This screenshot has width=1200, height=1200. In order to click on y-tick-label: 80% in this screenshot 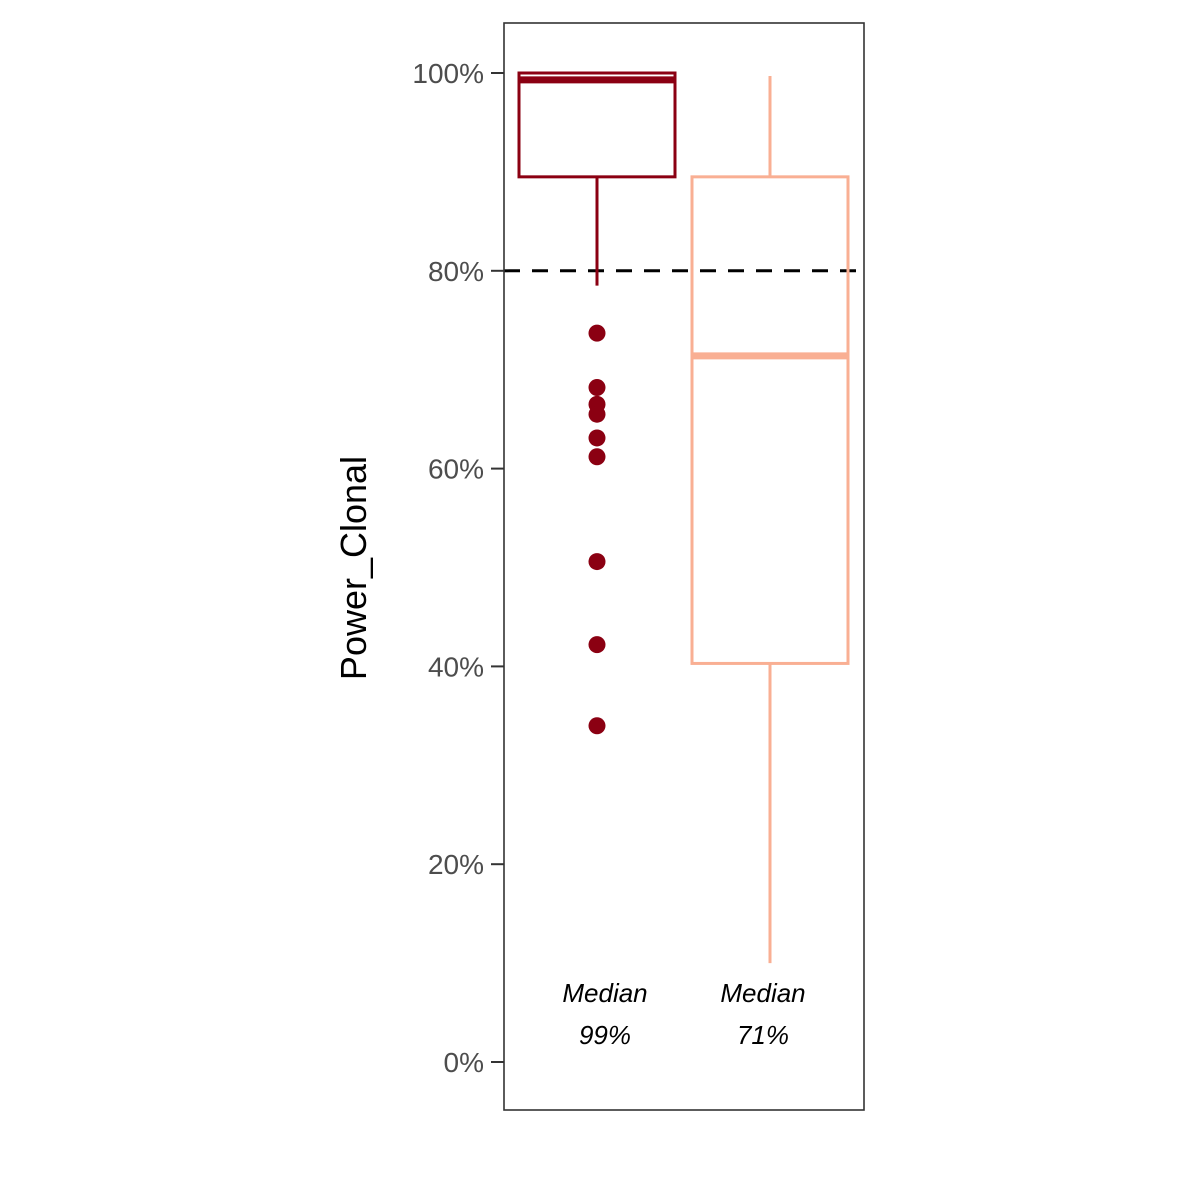, I will do `click(456, 271)`.